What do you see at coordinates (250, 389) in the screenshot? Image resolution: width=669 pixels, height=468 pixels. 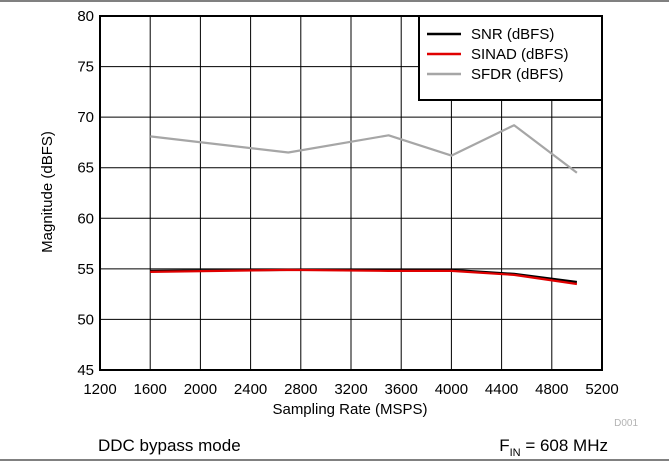 I see `x-tick-label: 2400` at bounding box center [250, 389].